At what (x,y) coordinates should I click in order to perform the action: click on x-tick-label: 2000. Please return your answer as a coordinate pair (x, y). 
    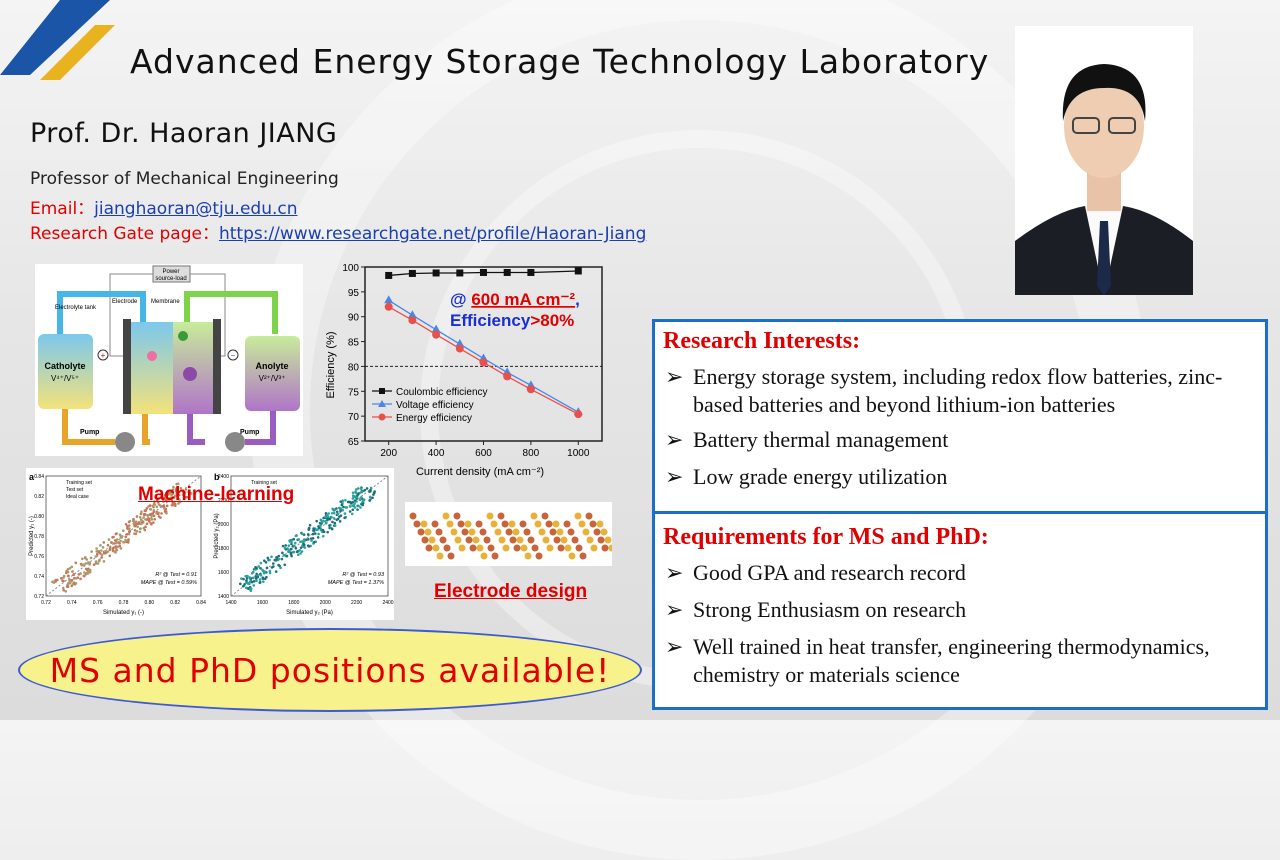
    Looking at the image, I should click on (325, 603).